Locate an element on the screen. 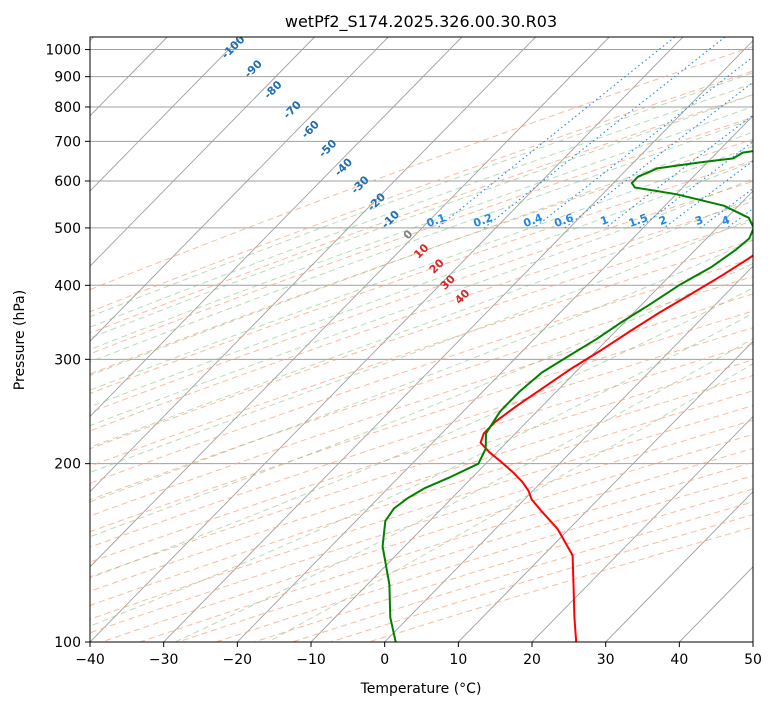 The image size is (775, 708). x-tick-label: −30 is located at coordinates (164, 660).